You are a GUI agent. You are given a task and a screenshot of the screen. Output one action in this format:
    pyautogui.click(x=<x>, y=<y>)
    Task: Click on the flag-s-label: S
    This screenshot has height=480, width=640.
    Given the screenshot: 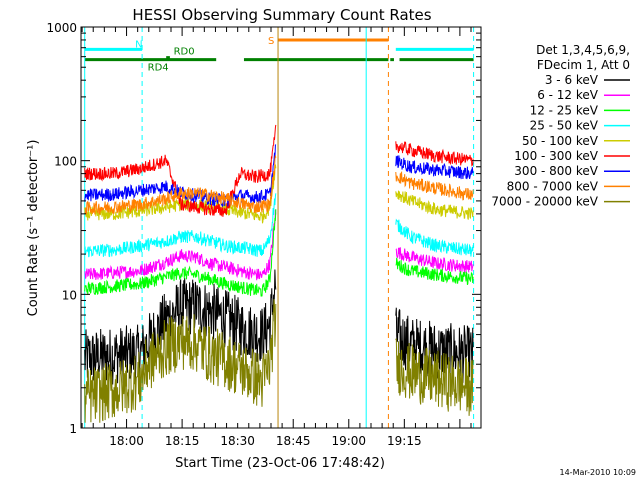 What is the action you would take?
    pyautogui.click(x=271, y=41)
    